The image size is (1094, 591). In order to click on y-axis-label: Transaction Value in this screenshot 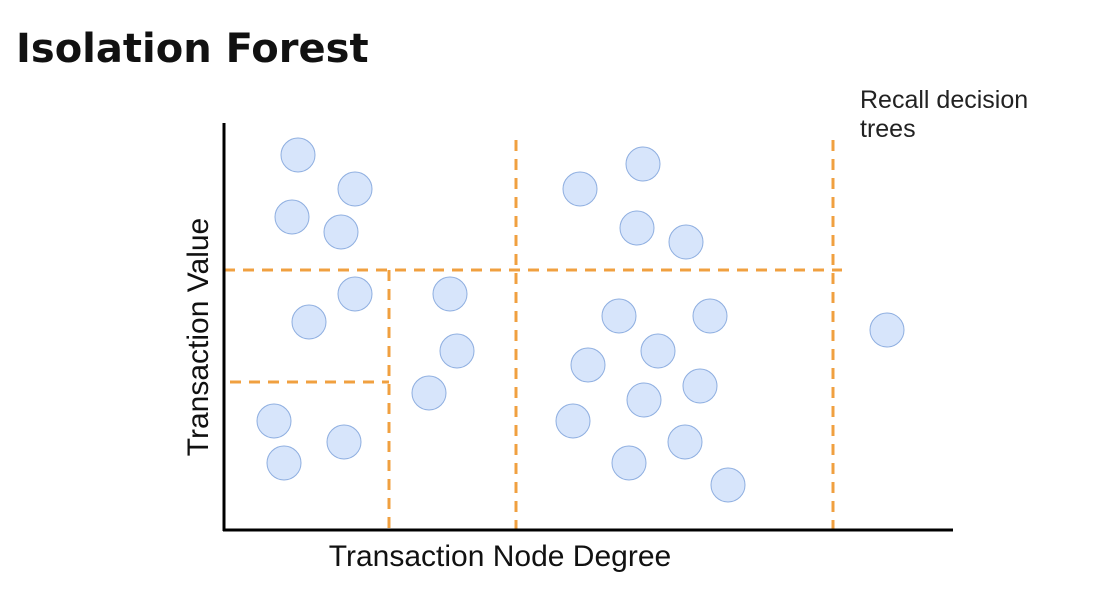, I will do `click(198, 337)`.